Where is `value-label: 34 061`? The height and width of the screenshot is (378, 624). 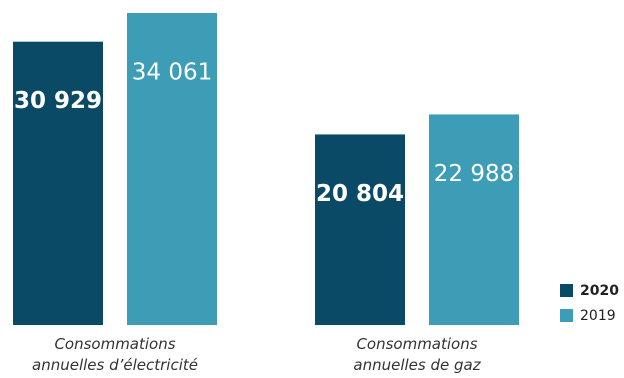
value-label: 34 061 is located at coordinates (172, 73).